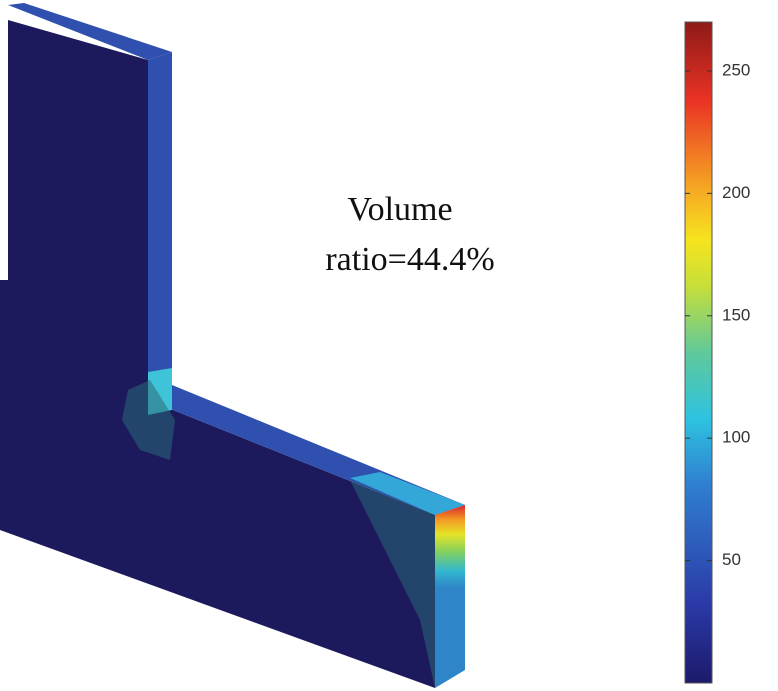 This screenshot has height=691, width=778. I want to click on hot-zone-top, so click(407, 493).